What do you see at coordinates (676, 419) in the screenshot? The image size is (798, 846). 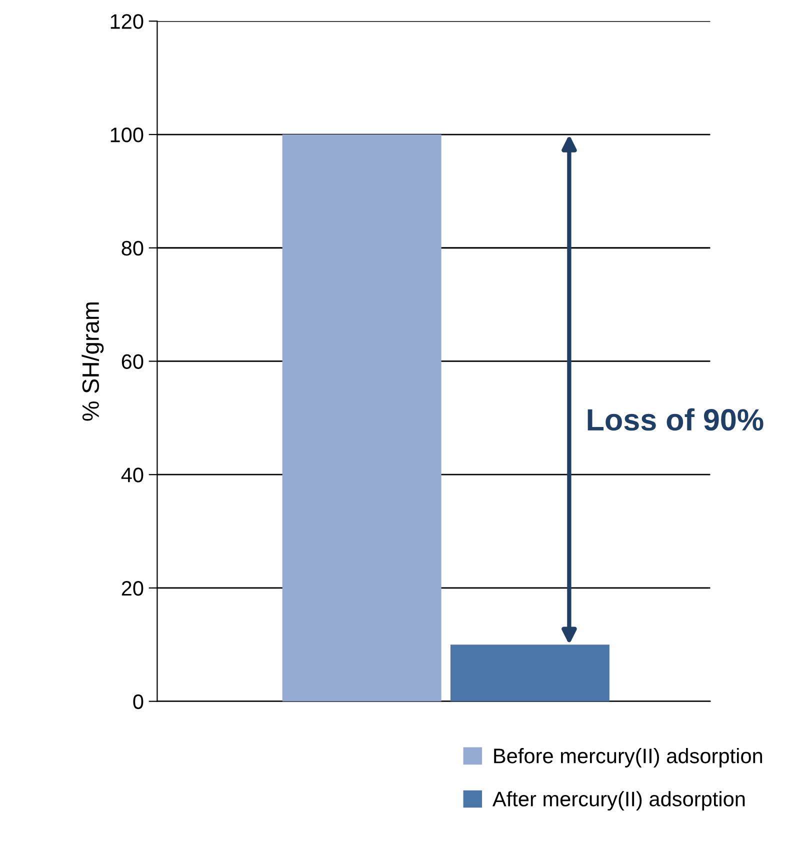 I see `annotation: Loss of 90%` at bounding box center [676, 419].